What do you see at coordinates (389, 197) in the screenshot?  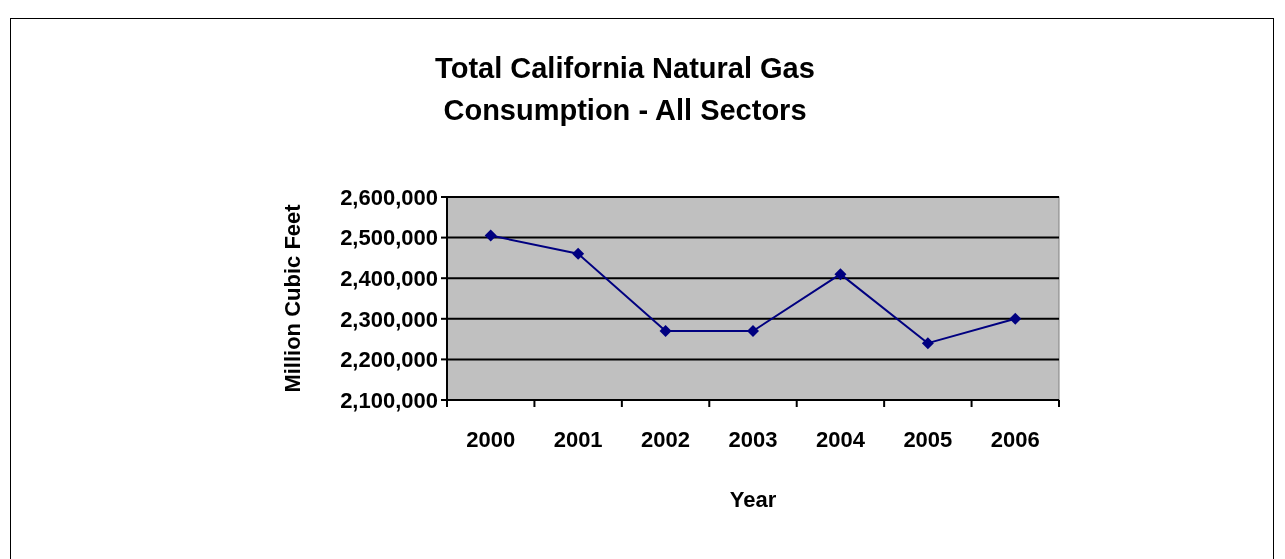 I see `y-tick-label: 2,600,000` at bounding box center [389, 197].